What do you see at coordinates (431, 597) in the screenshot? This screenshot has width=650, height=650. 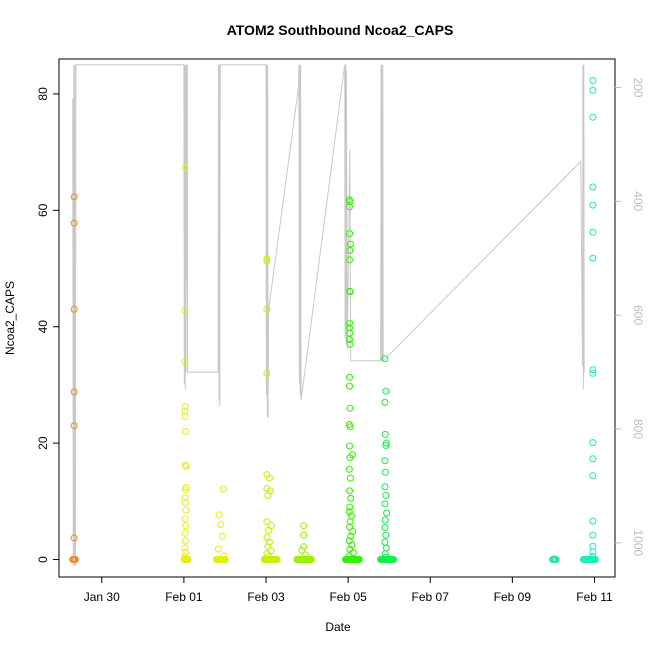 I see `x-tick-label: Feb 07` at bounding box center [431, 597].